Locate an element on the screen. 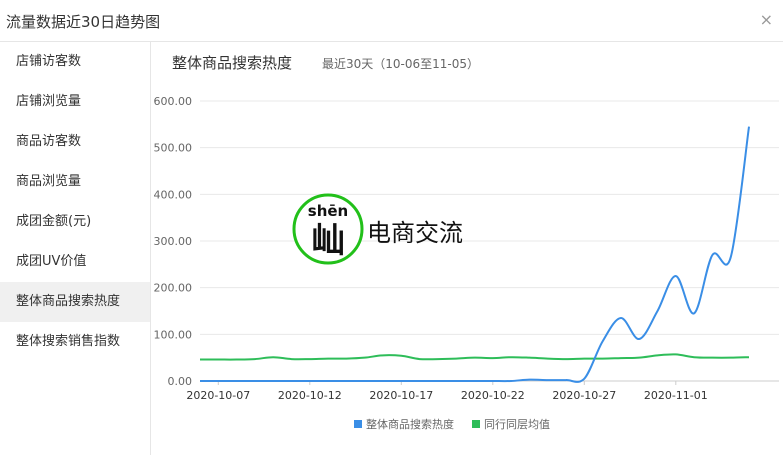 The height and width of the screenshot is (455, 783). sidebar-item-shop-pageviews: 店铺浏览量 is located at coordinates (75, 102).